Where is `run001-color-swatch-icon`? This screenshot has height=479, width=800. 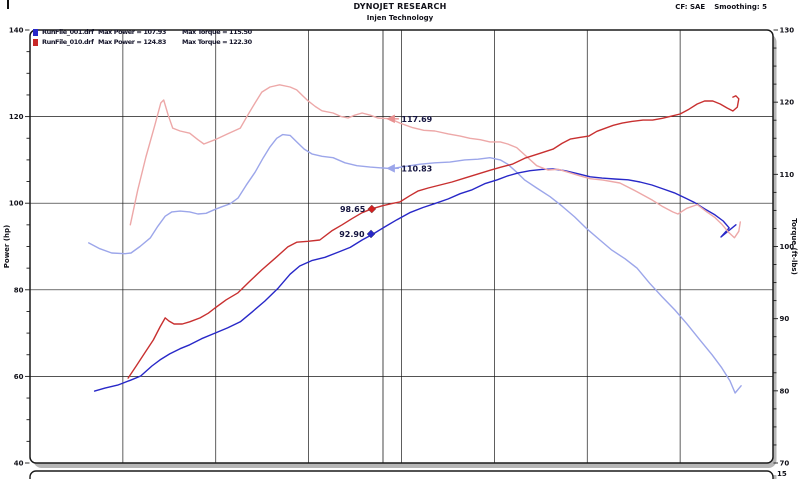 run001-color-swatch-icon is located at coordinates (35, 32).